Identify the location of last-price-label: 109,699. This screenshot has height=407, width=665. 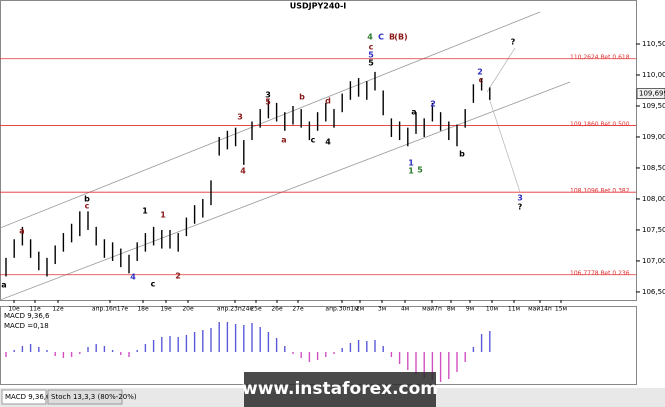
(652, 94).